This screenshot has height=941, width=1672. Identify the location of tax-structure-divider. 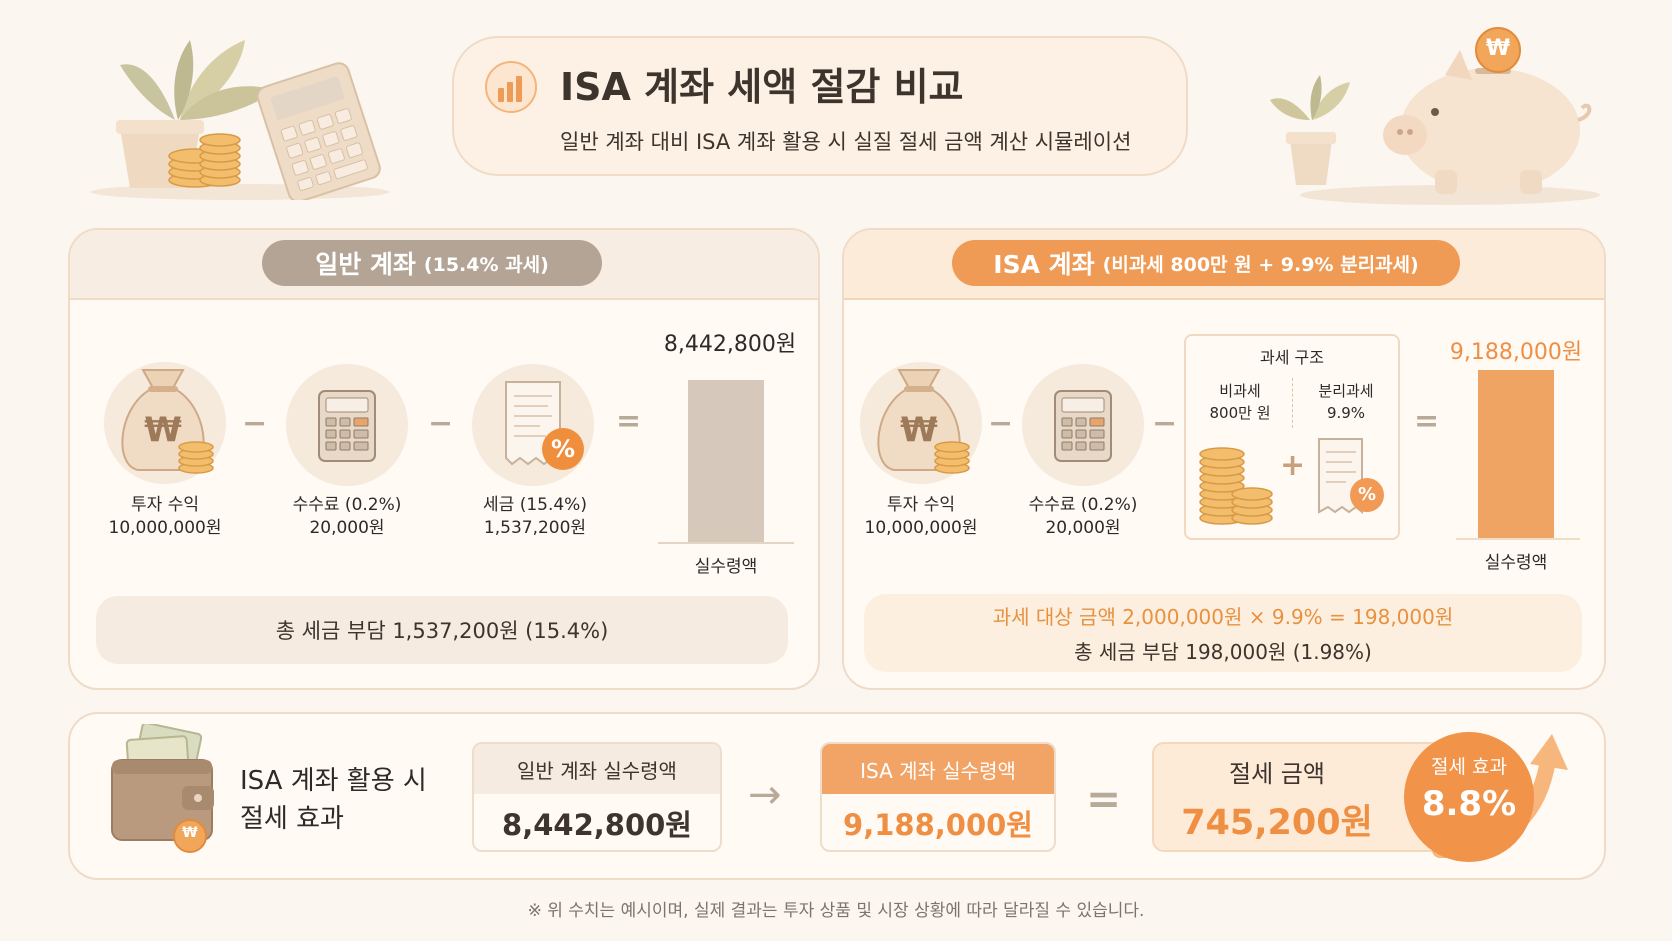
(1292, 403).